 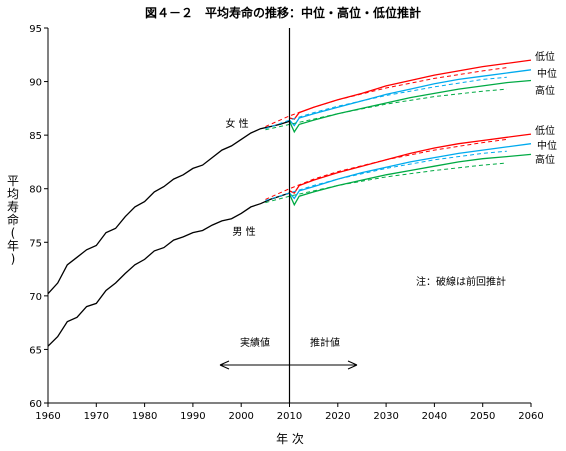 What do you see at coordinates (192, 416) in the screenshot?
I see `x-tick-label: 1990` at bounding box center [192, 416].